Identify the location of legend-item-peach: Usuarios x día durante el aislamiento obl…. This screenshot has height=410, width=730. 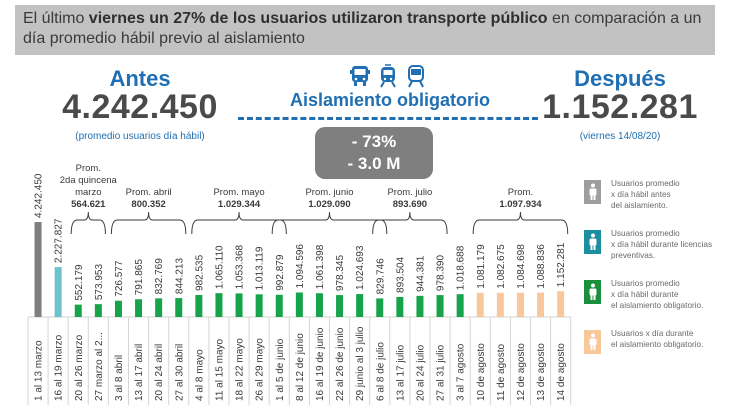
(657, 348).